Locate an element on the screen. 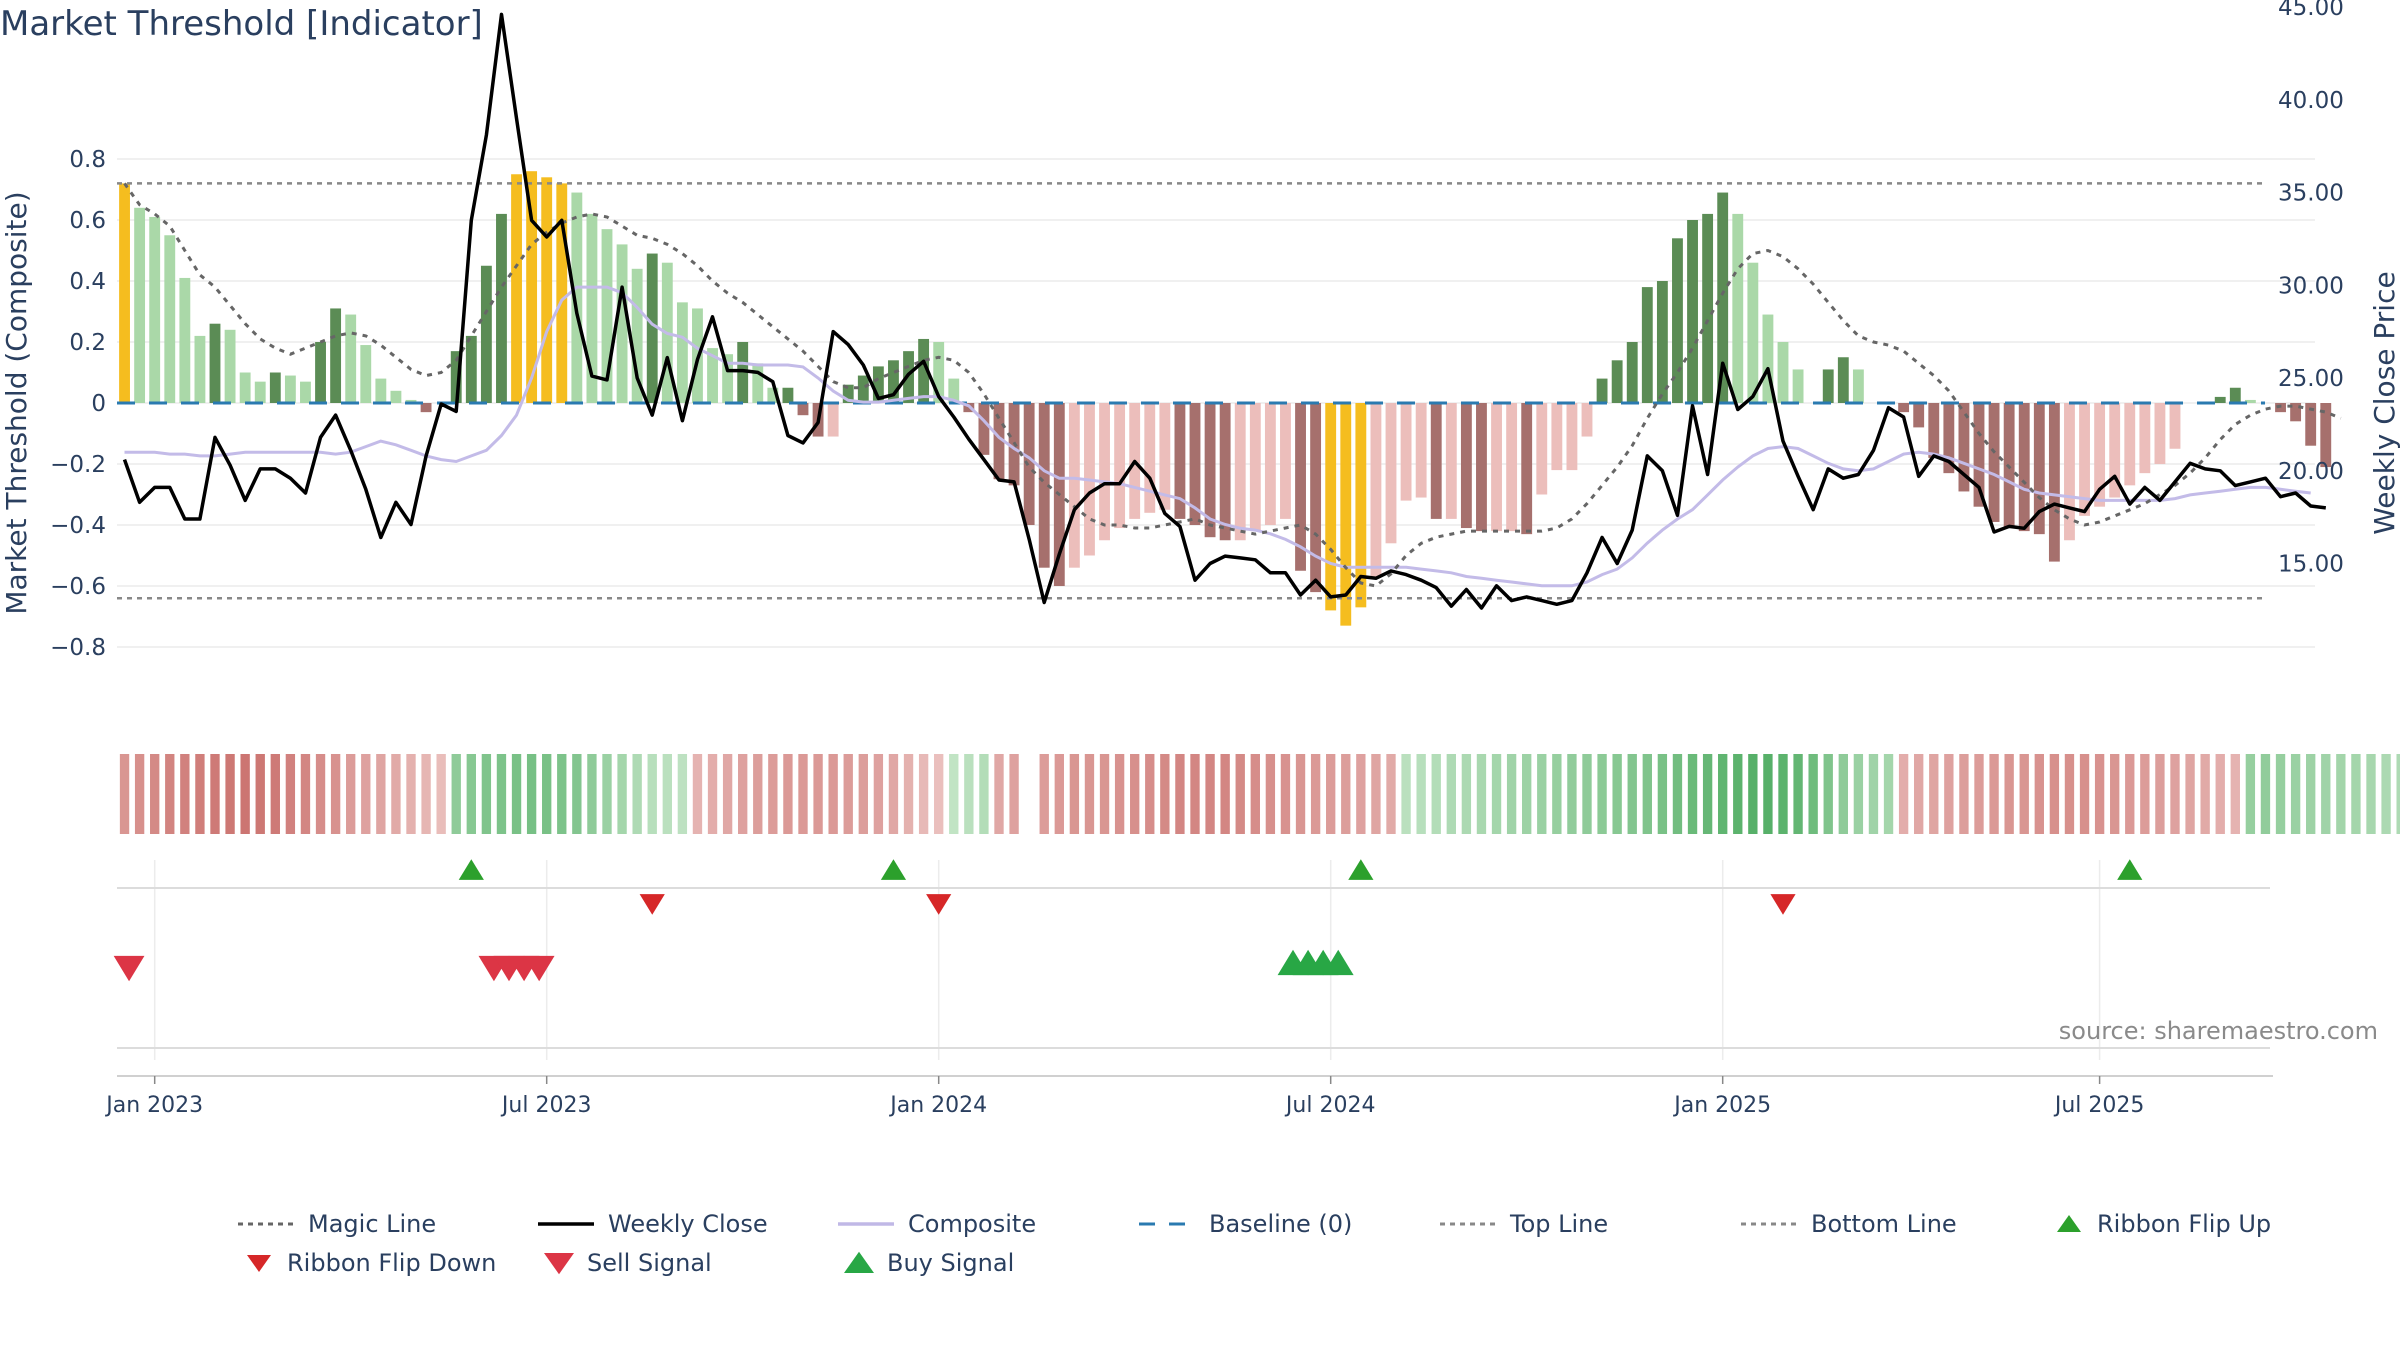 Image resolution: width=2400 pixels, height=1350 pixels. ribbon-strip is located at coordinates (1259, 794).